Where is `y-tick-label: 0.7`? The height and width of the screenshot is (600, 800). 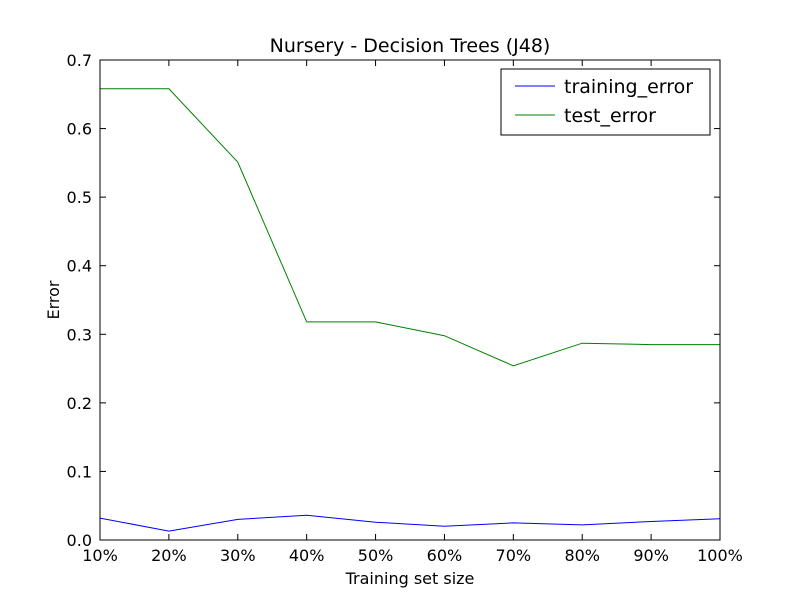
y-tick-label: 0.7 is located at coordinates (79, 60).